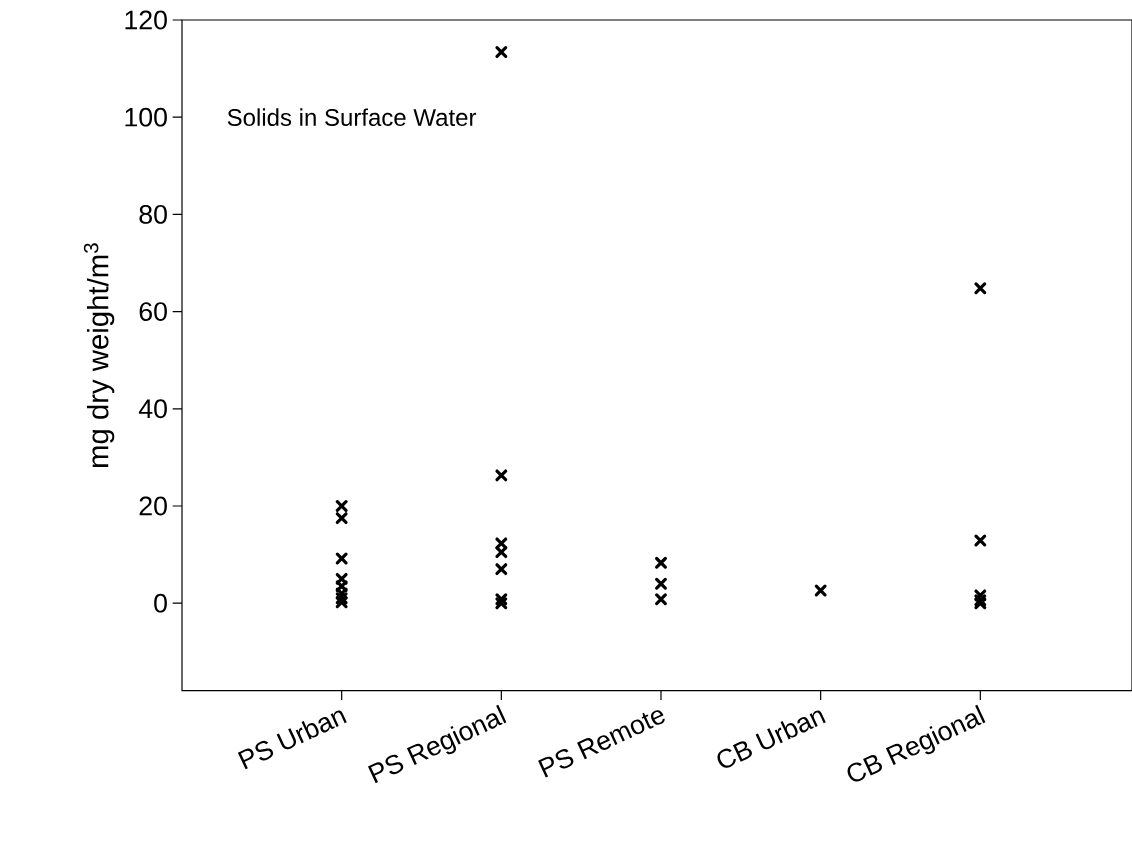  I want to click on y-tick-label: 120, so click(146, 20).